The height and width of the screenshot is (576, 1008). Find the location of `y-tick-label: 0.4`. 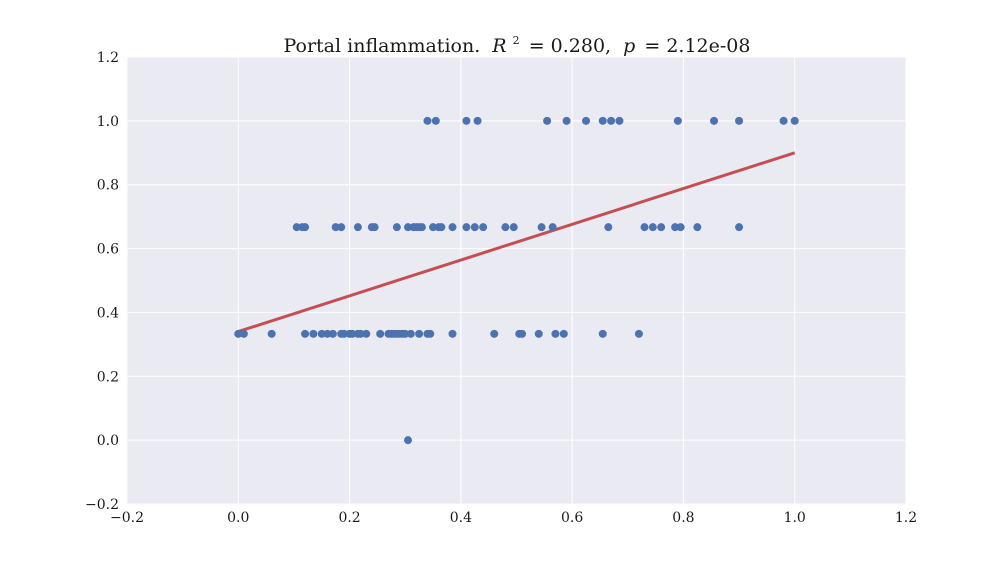

y-tick-label: 0.4 is located at coordinates (108, 313).